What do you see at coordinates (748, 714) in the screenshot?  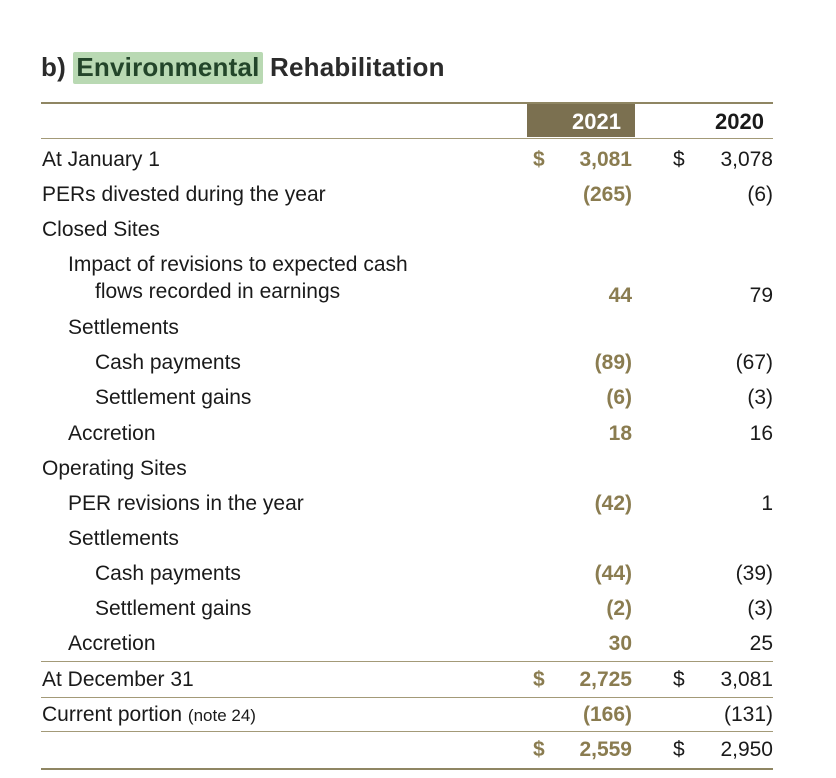 I see `value-2020: (131)` at bounding box center [748, 714].